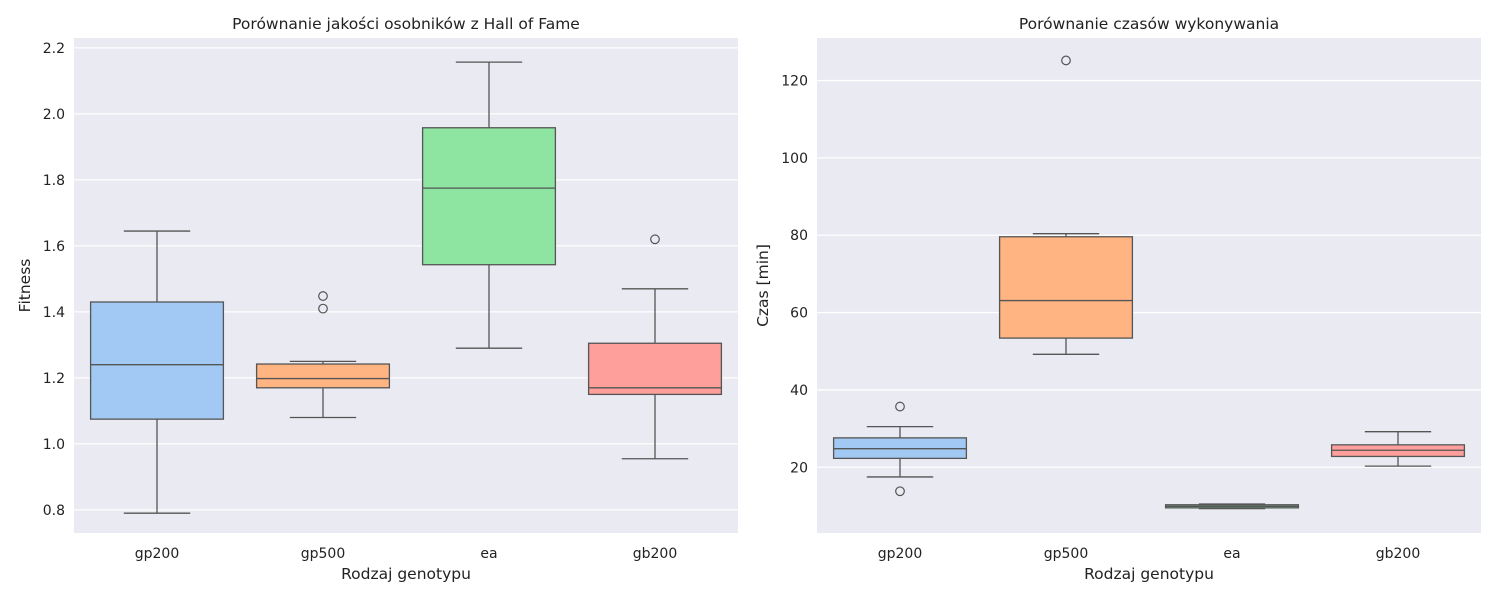 This screenshot has height=604, width=1500. What do you see at coordinates (655, 369) in the screenshot?
I see `panel-1-box-gb200` at bounding box center [655, 369].